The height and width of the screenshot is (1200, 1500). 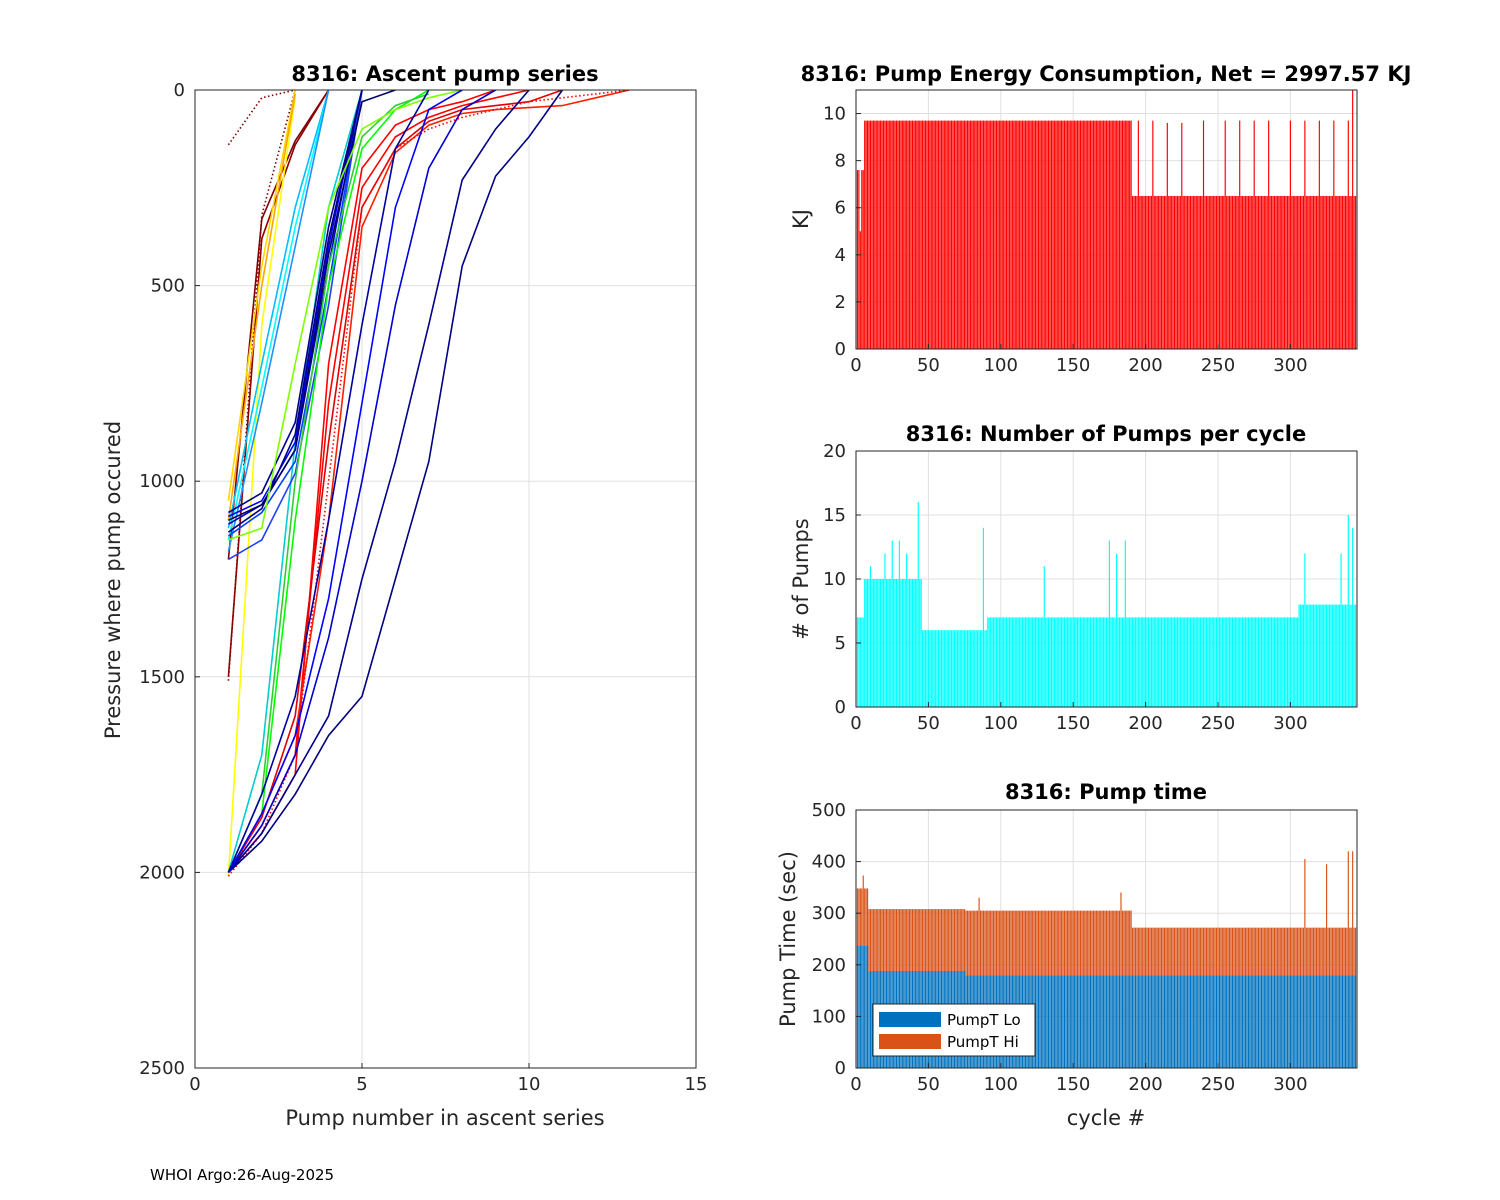 What do you see at coordinates (834, 114) in the screenshot?
I see `energy-y-tick-label: 10` at bounding box center [834, 114].